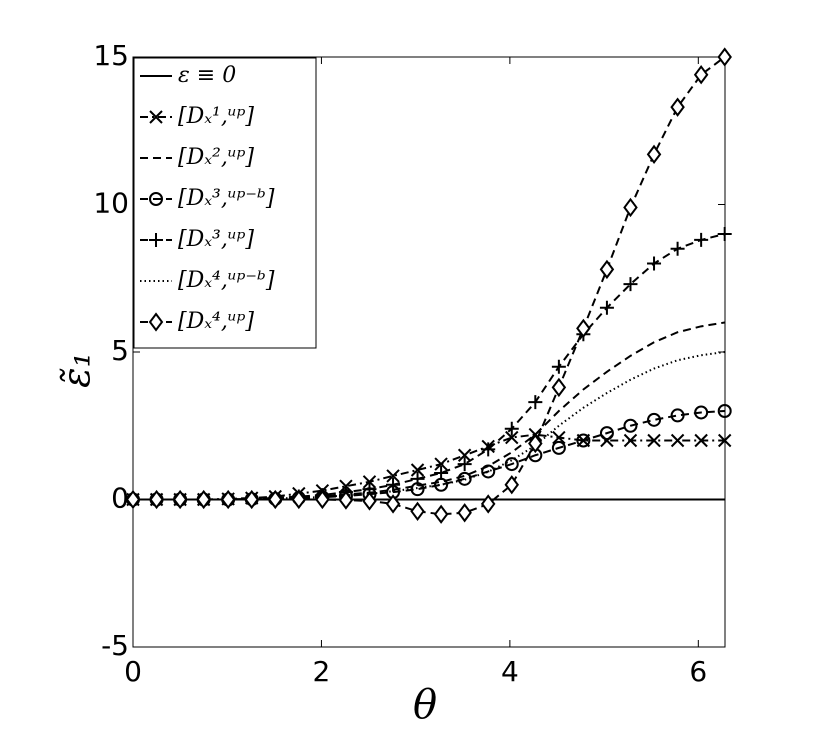  What do you see at coordinates (216, 116) in the screenshot?
I see `legend-label: [Dₓ¹,ᵘᵖ]` at bounding box center [216, 116].